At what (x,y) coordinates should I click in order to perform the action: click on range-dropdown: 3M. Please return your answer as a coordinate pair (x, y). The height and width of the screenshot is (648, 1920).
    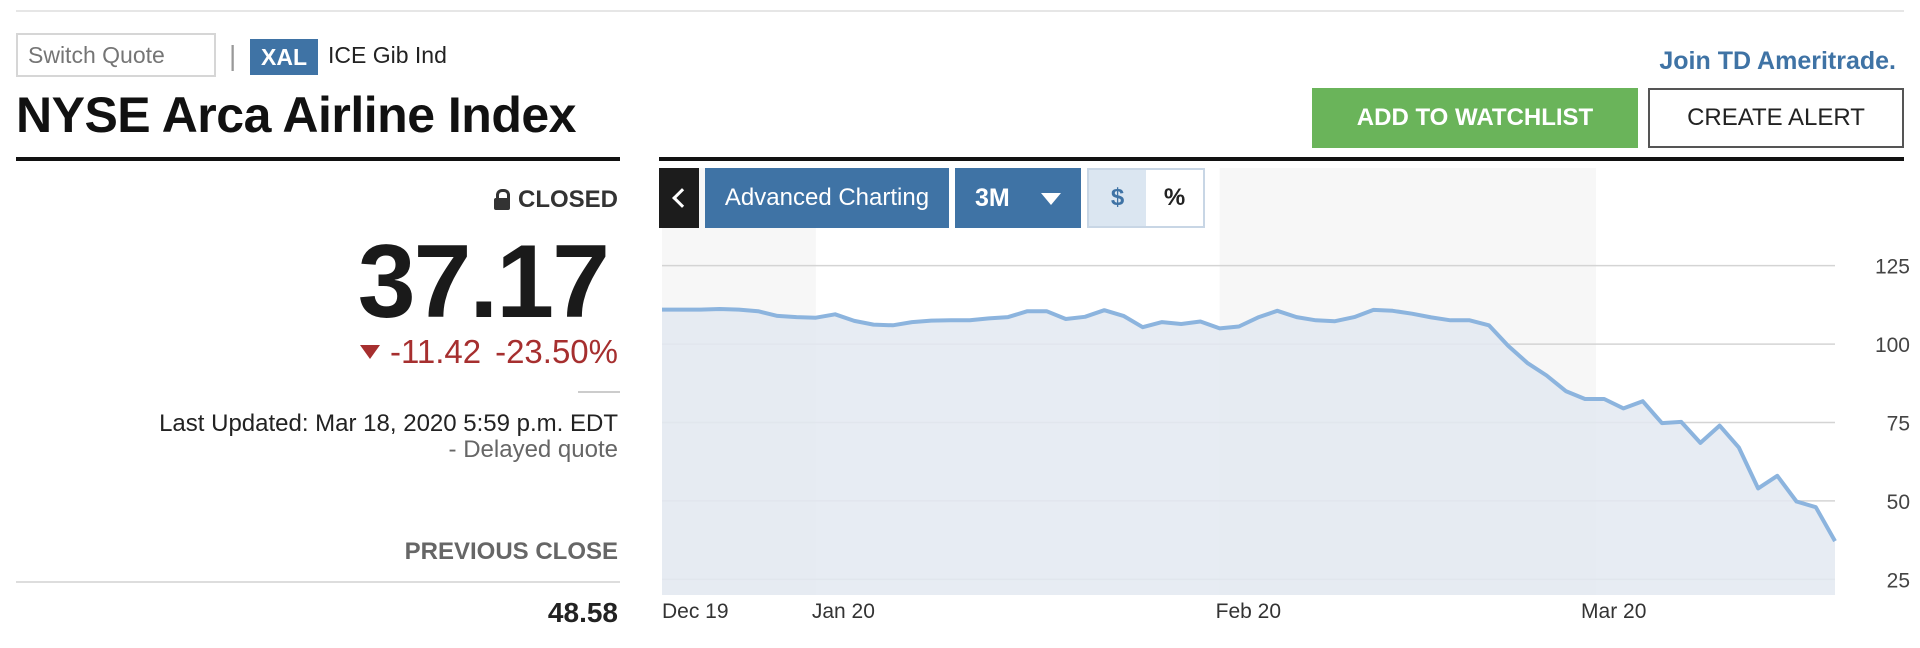
    Looking at the image, I should click on (1018, 198).